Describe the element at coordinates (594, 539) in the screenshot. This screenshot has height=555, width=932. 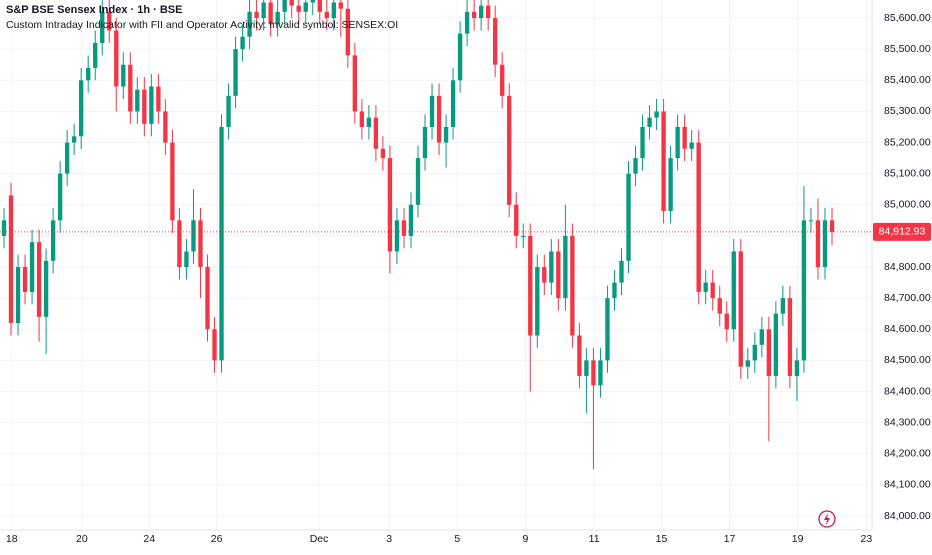
I see `x-tick-label: 11` at that location.